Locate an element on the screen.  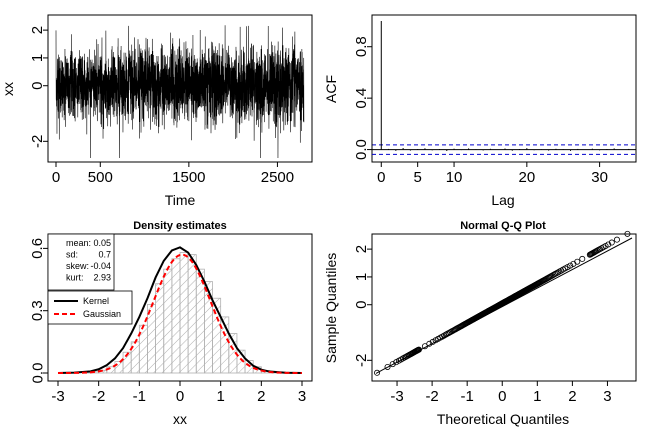
legend-frame is located at coordinates (90, 307).